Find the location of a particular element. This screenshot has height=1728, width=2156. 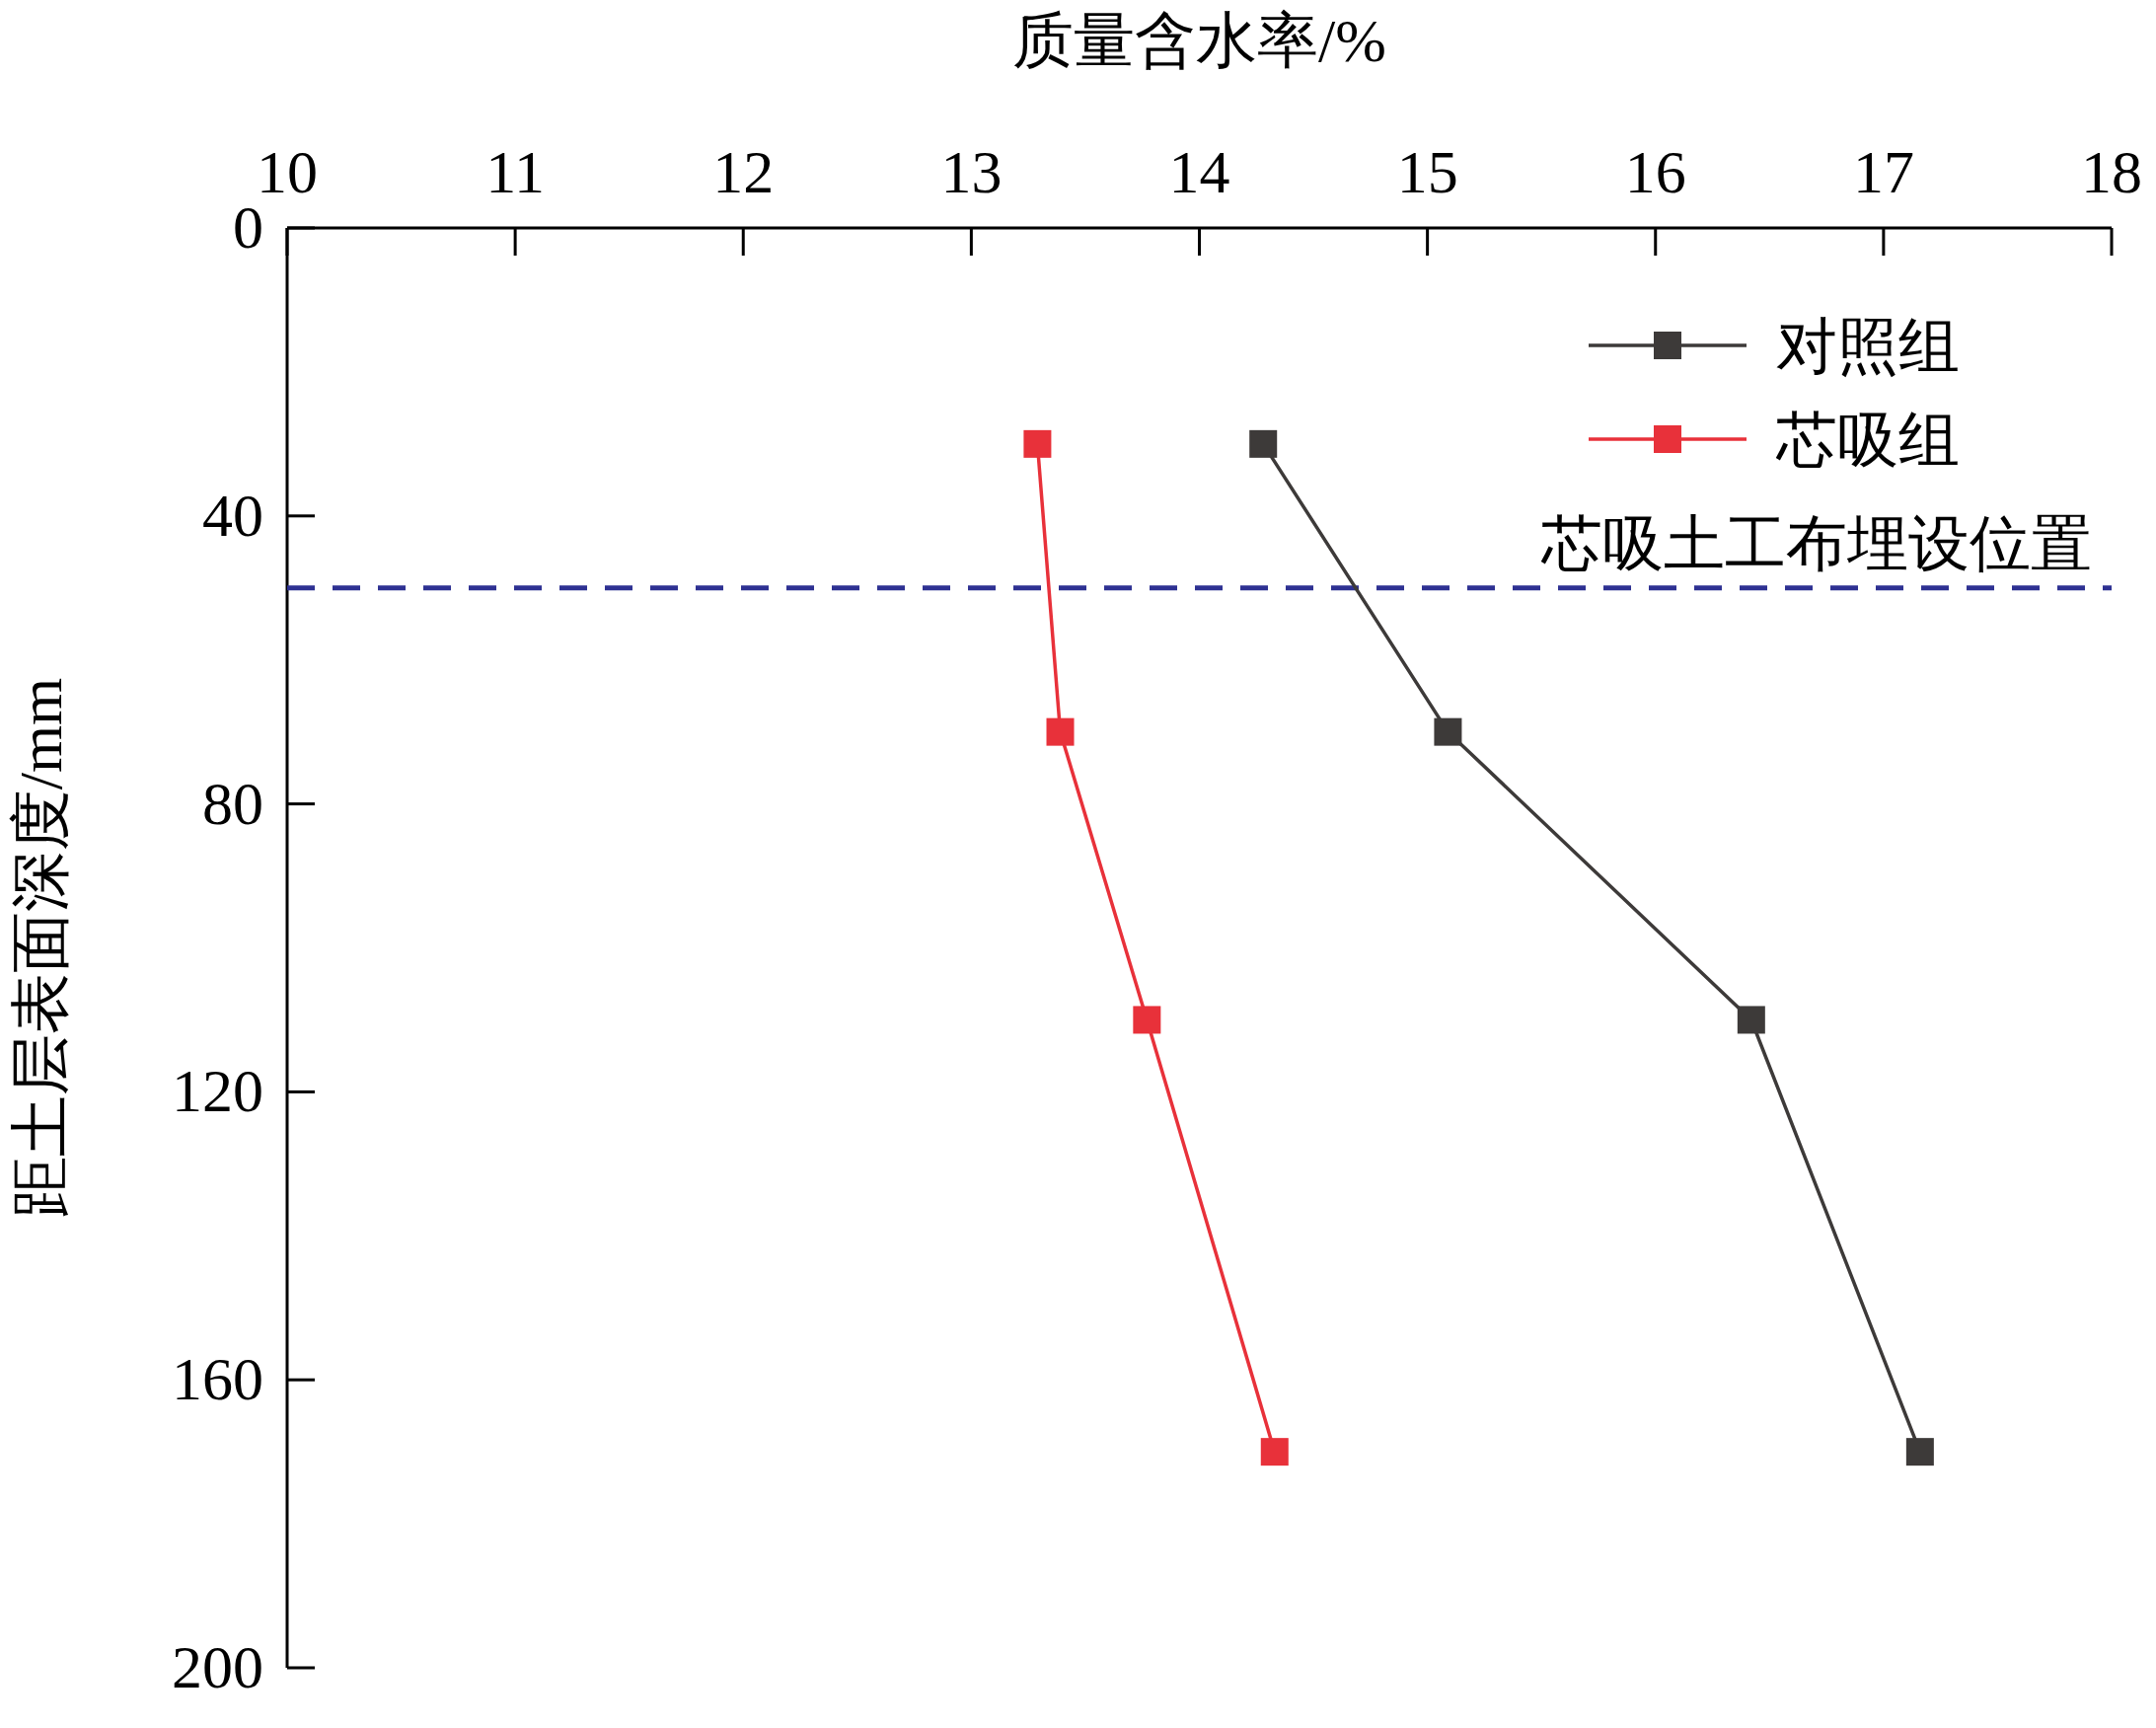

x-tick-label: 13 is located at coordinates (971, 171).